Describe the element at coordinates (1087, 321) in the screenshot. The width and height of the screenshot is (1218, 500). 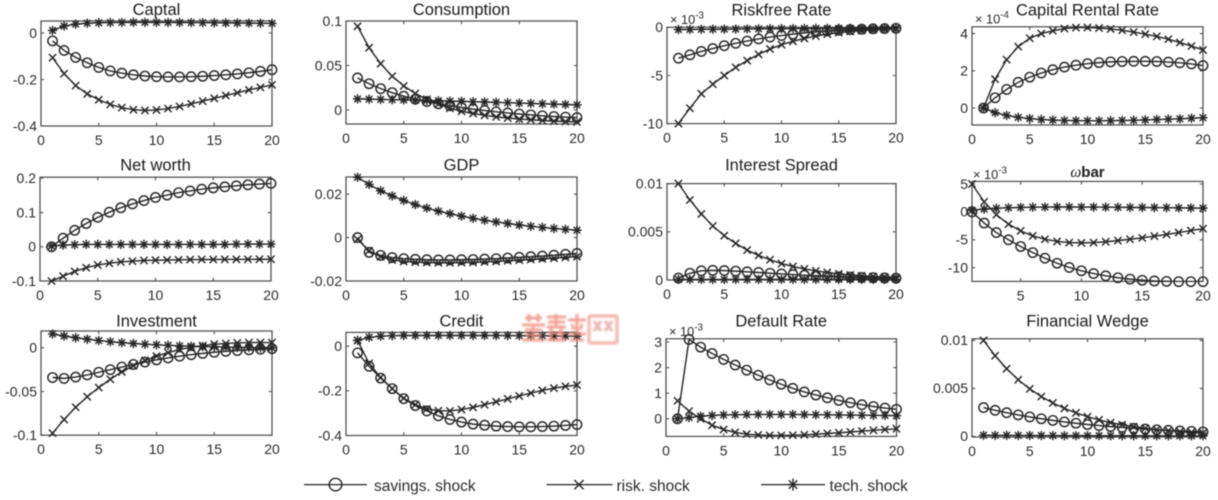
I see `svg-text: Financial Wedge` at that location.